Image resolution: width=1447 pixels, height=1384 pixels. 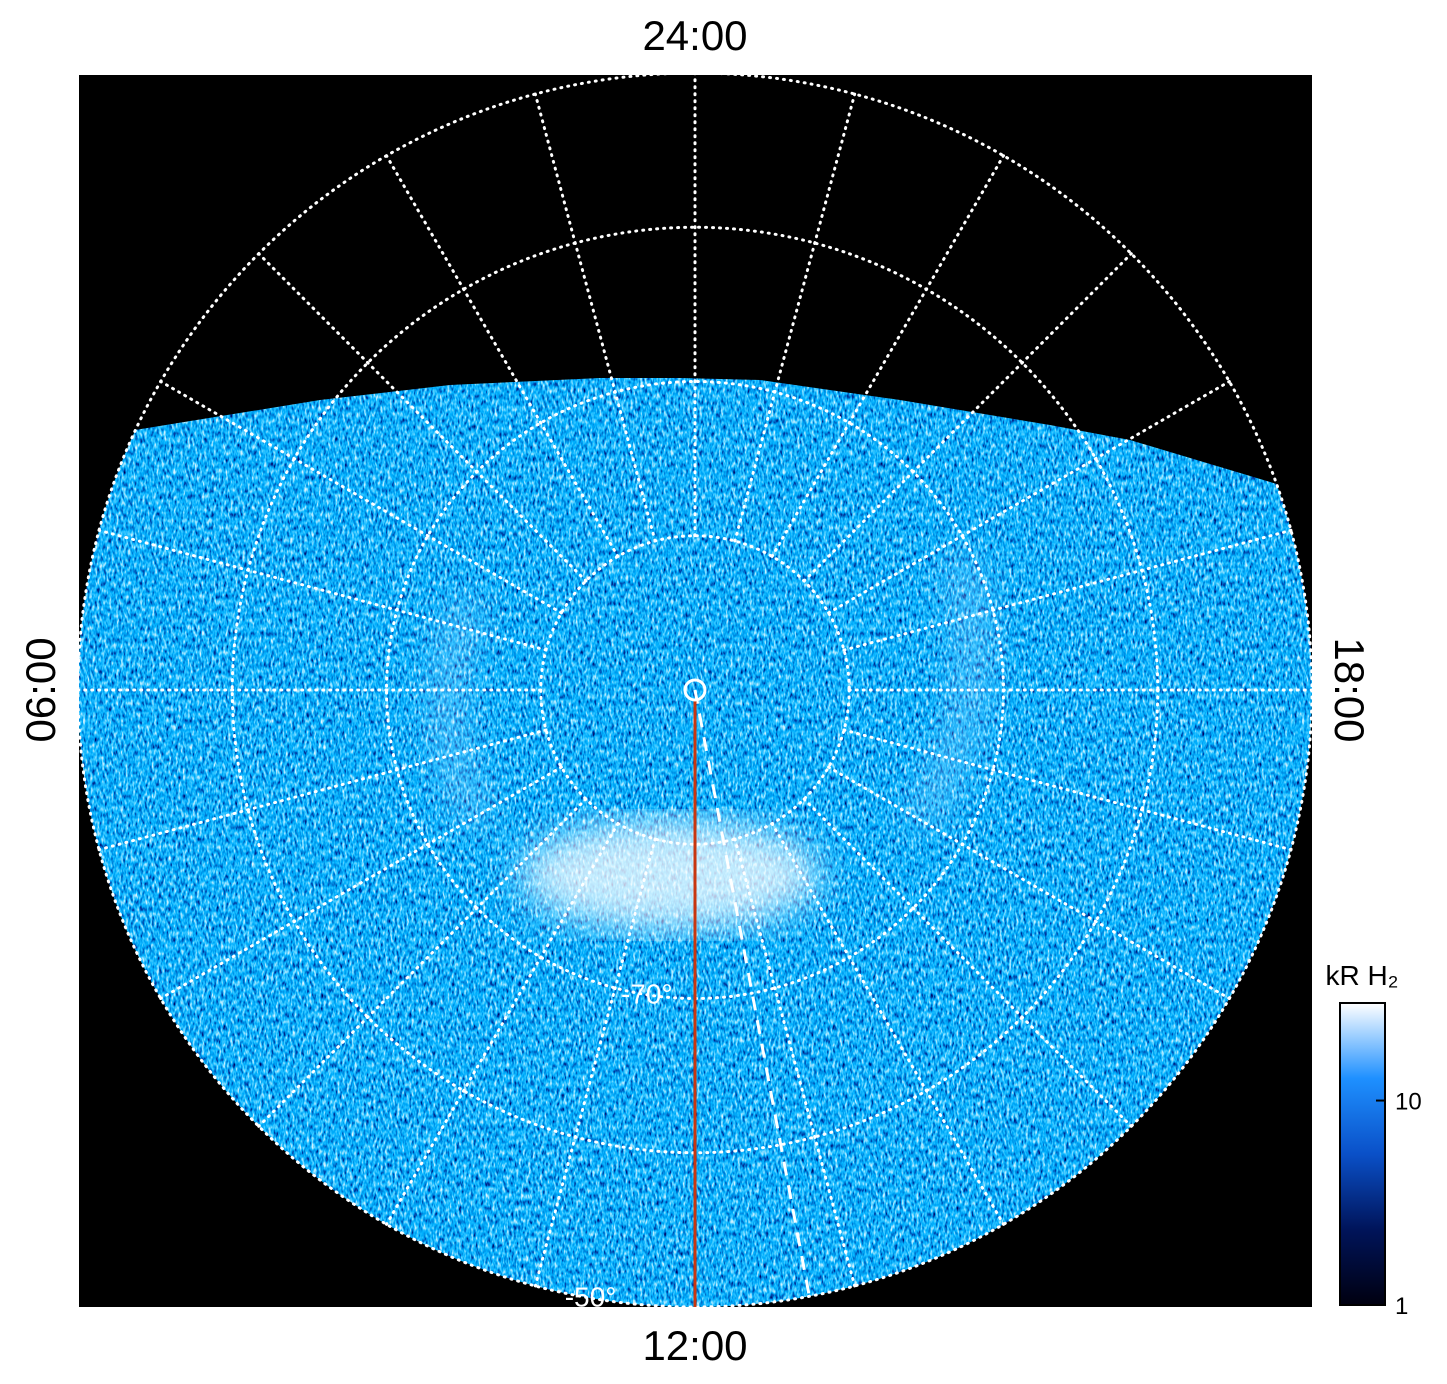 What do you see at coordinates (1361, 975) in the screenshot?
I see `colorbar-label: kR H₂` at bounding box center [1361, 975].